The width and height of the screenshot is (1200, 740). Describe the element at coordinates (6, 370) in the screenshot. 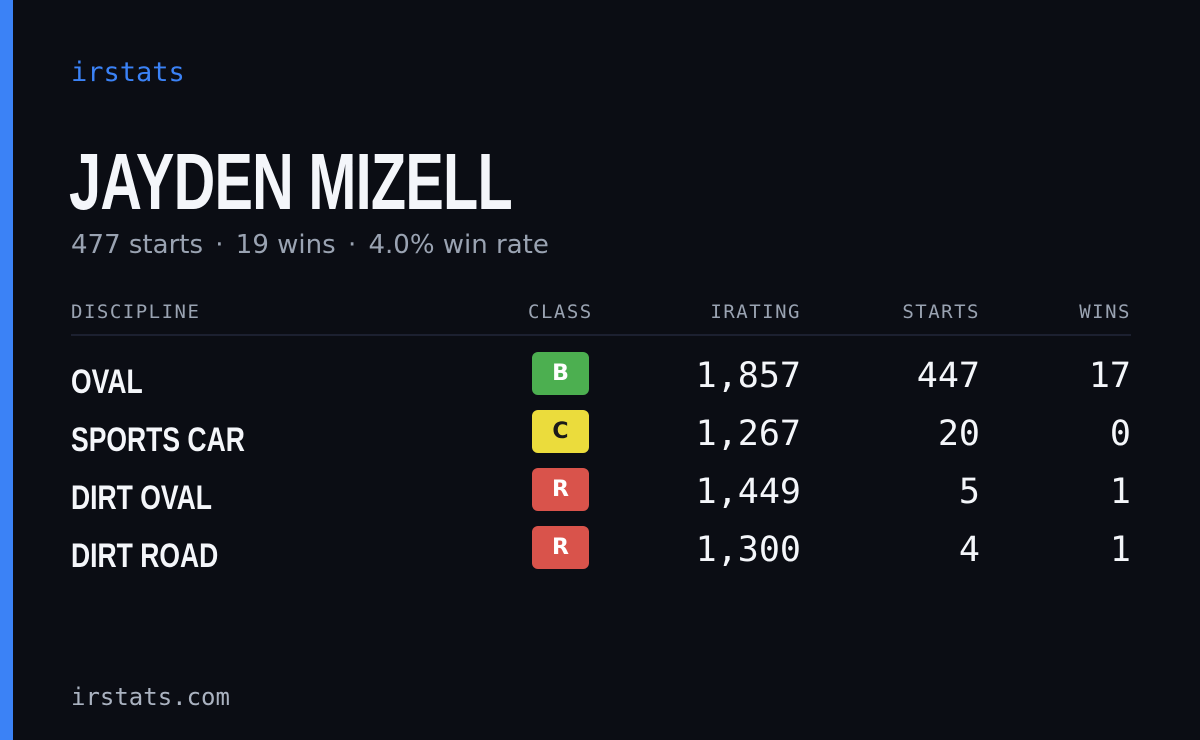

I see `accent-bar` at that location.